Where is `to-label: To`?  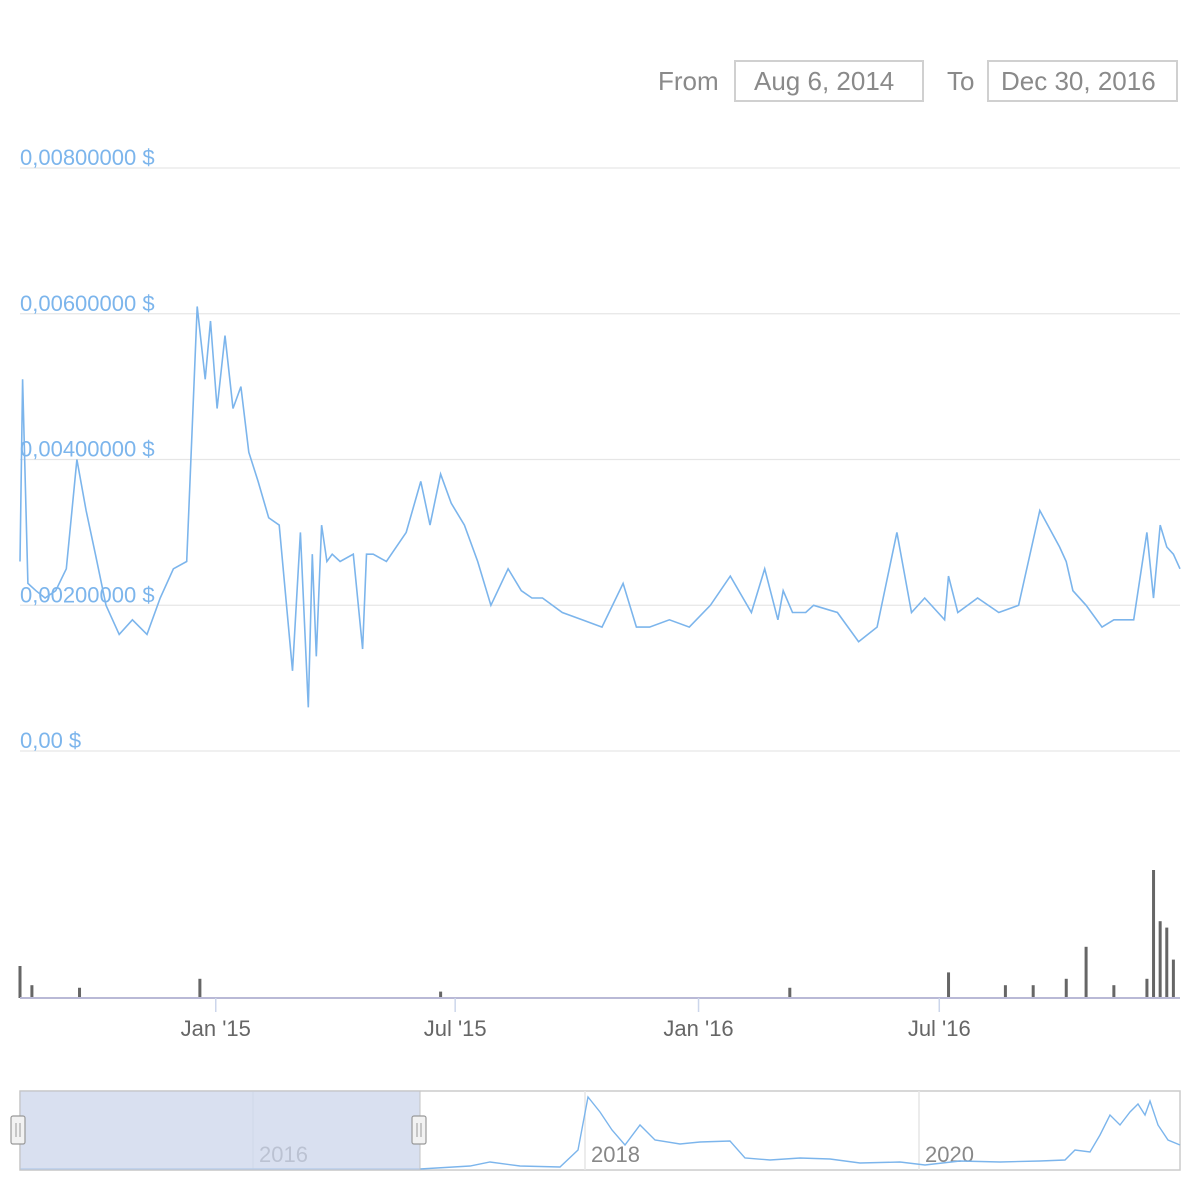
to-label: To is located at coordinates (961, 81).